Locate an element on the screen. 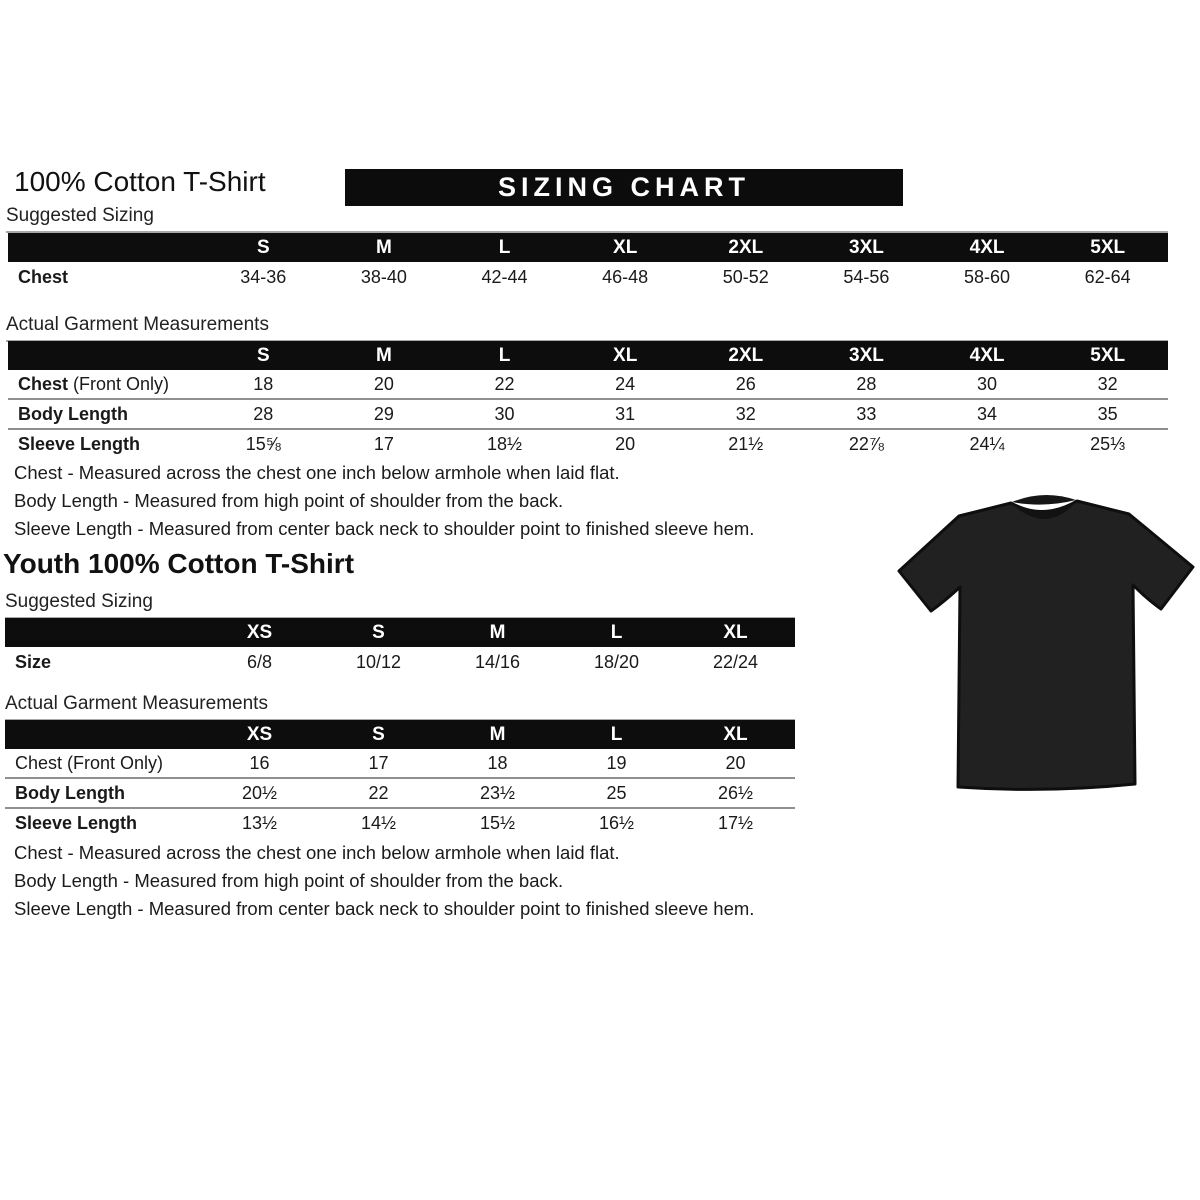 This screenshot has width=1200, height=1200. size-range-value: 14/16 is located at coordinates (497, 662).